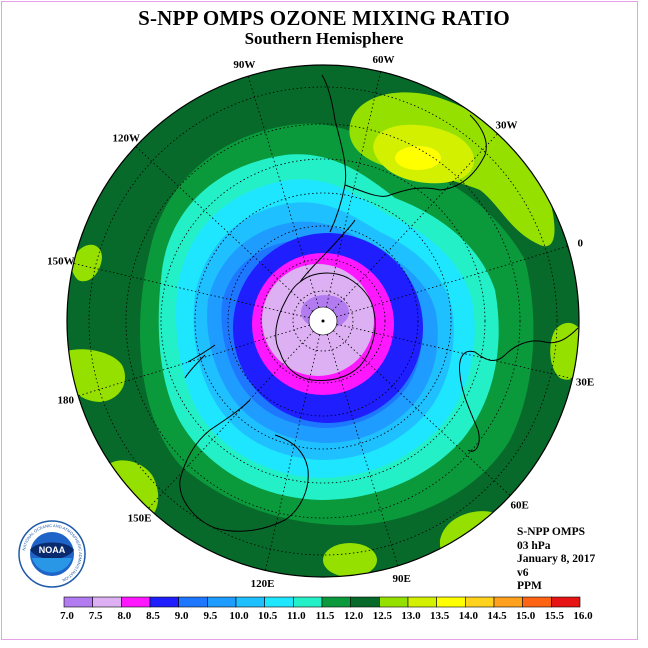  Describe the element at coordinates (210, 616) in the screenshot. I see `colorbar-label: 9.5` at that location.